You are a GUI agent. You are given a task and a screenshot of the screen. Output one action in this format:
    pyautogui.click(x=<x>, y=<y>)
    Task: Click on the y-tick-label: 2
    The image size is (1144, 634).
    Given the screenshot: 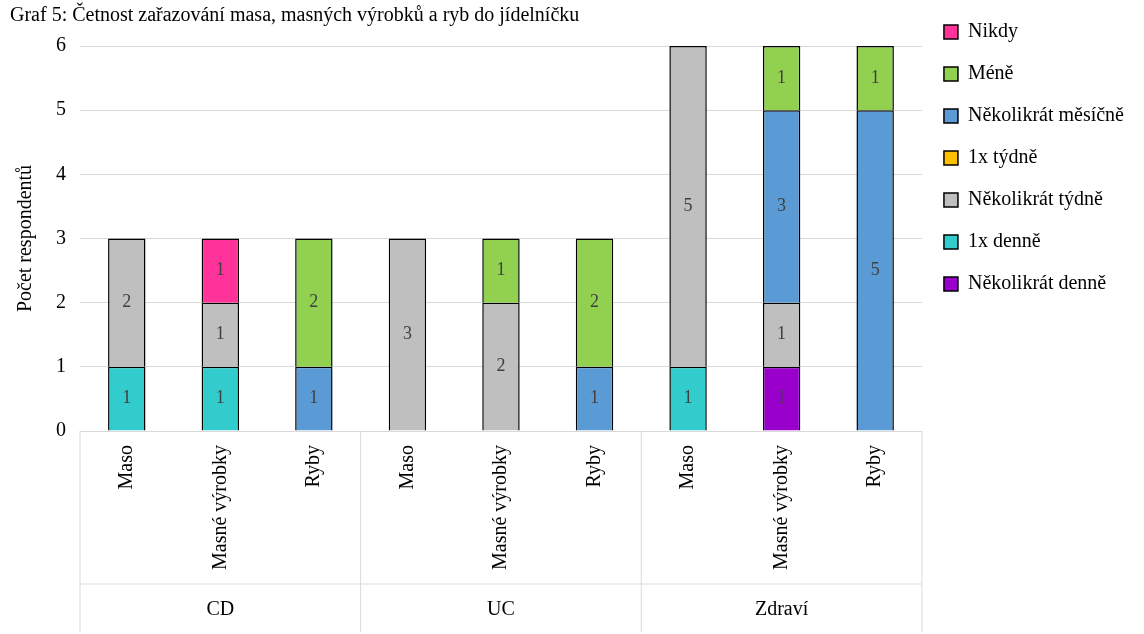 What is the action you would take?
    pyautogui.click(x=61, y=300)
    